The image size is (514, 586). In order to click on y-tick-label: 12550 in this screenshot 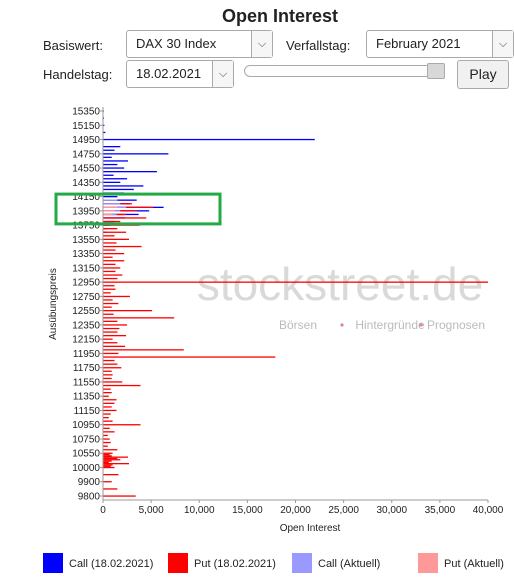, I will do `click(86, 311)`.